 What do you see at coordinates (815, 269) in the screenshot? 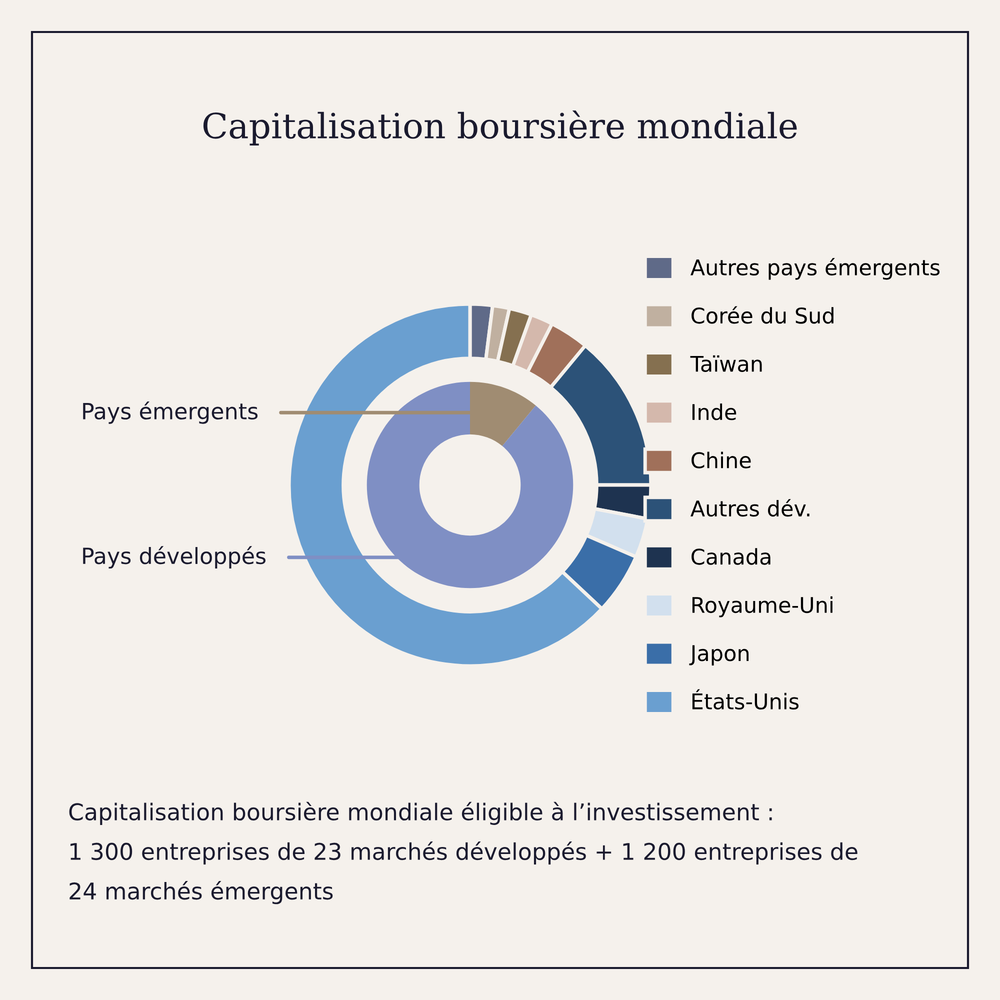
I see `legend-label: Autres pays émergents` at bounding box center [815, 269].